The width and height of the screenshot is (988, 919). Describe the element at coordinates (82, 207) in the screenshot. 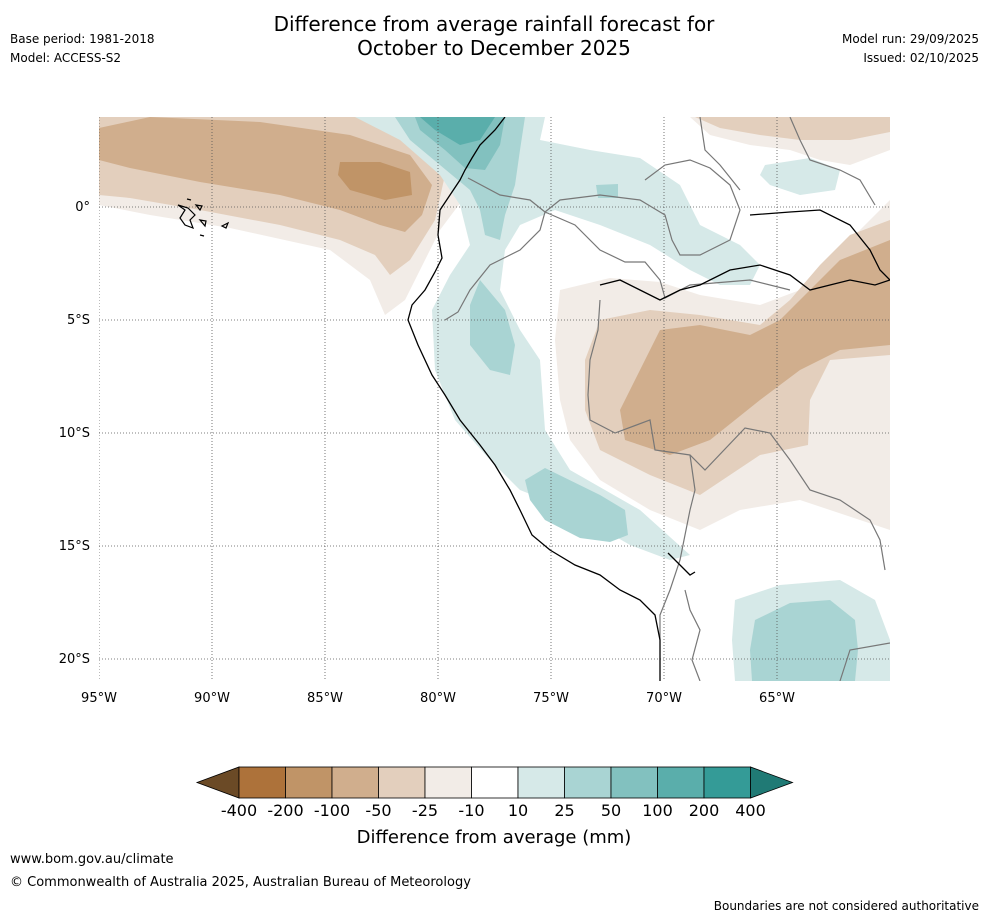

I see `lat-label-0: 0°` at that location.